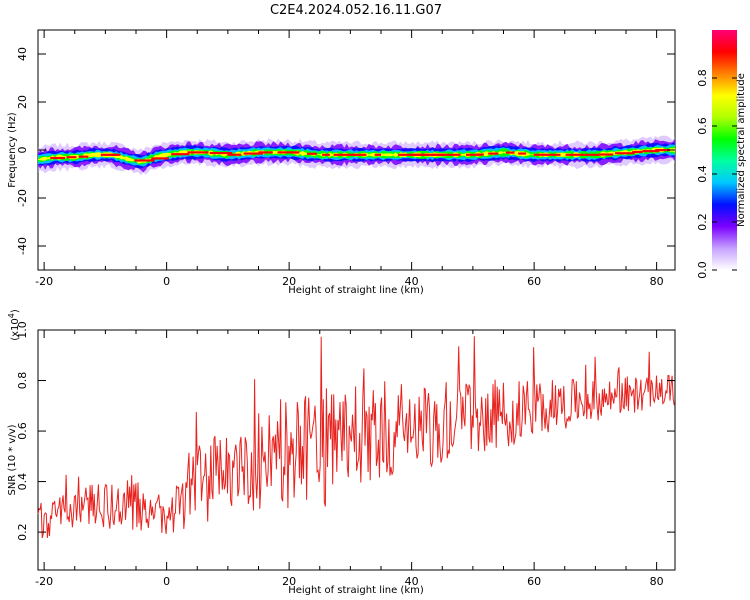  I want to click on colorbar-tick-label: 0.6, so click(702, 126).